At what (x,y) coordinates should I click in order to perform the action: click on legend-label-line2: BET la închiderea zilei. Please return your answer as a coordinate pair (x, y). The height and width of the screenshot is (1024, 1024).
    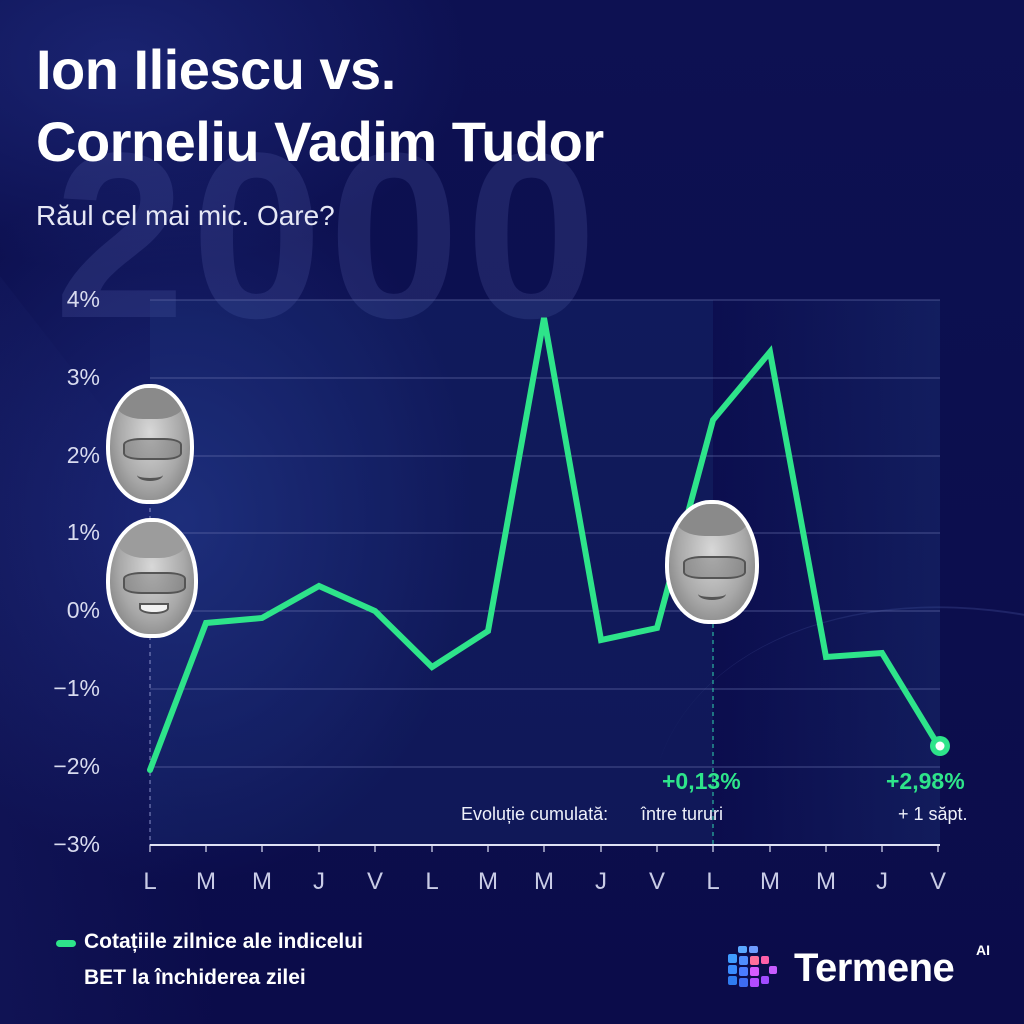
    Looking at the image, I should click on (195, 977).